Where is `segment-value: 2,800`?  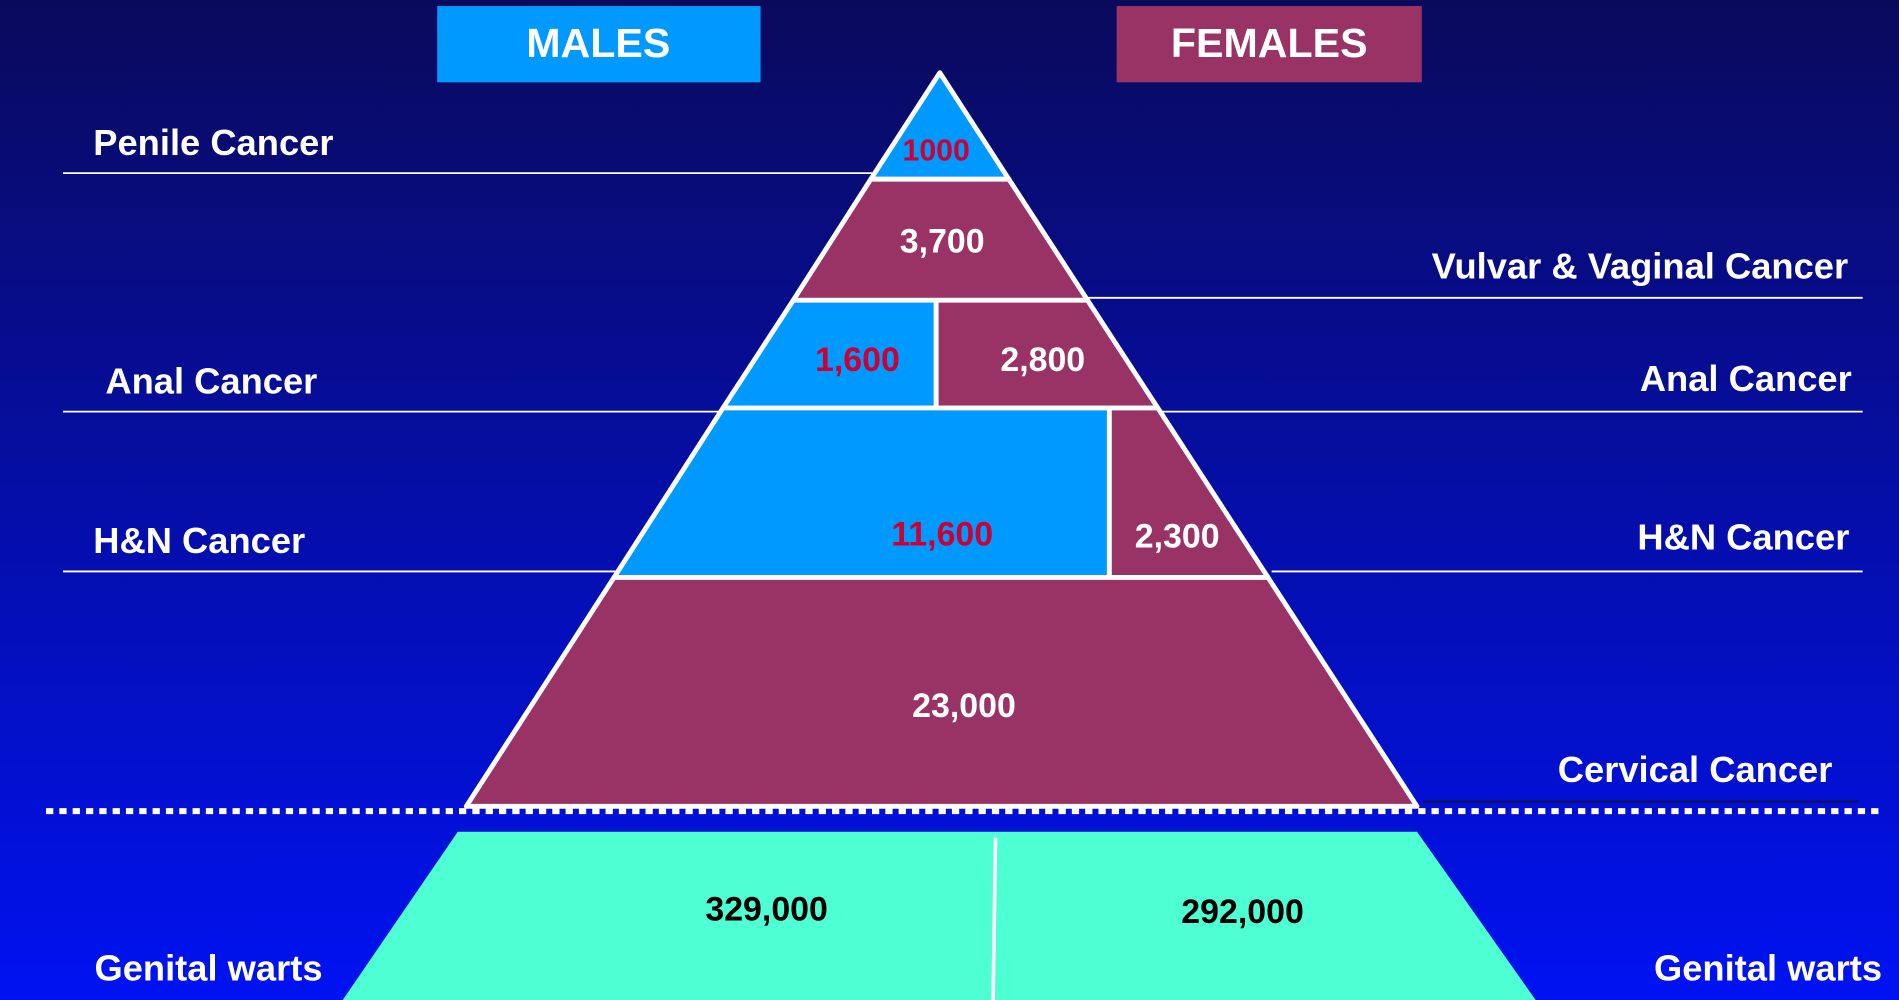
segment-value: 2,800 is located at coordinates (1042, 360).